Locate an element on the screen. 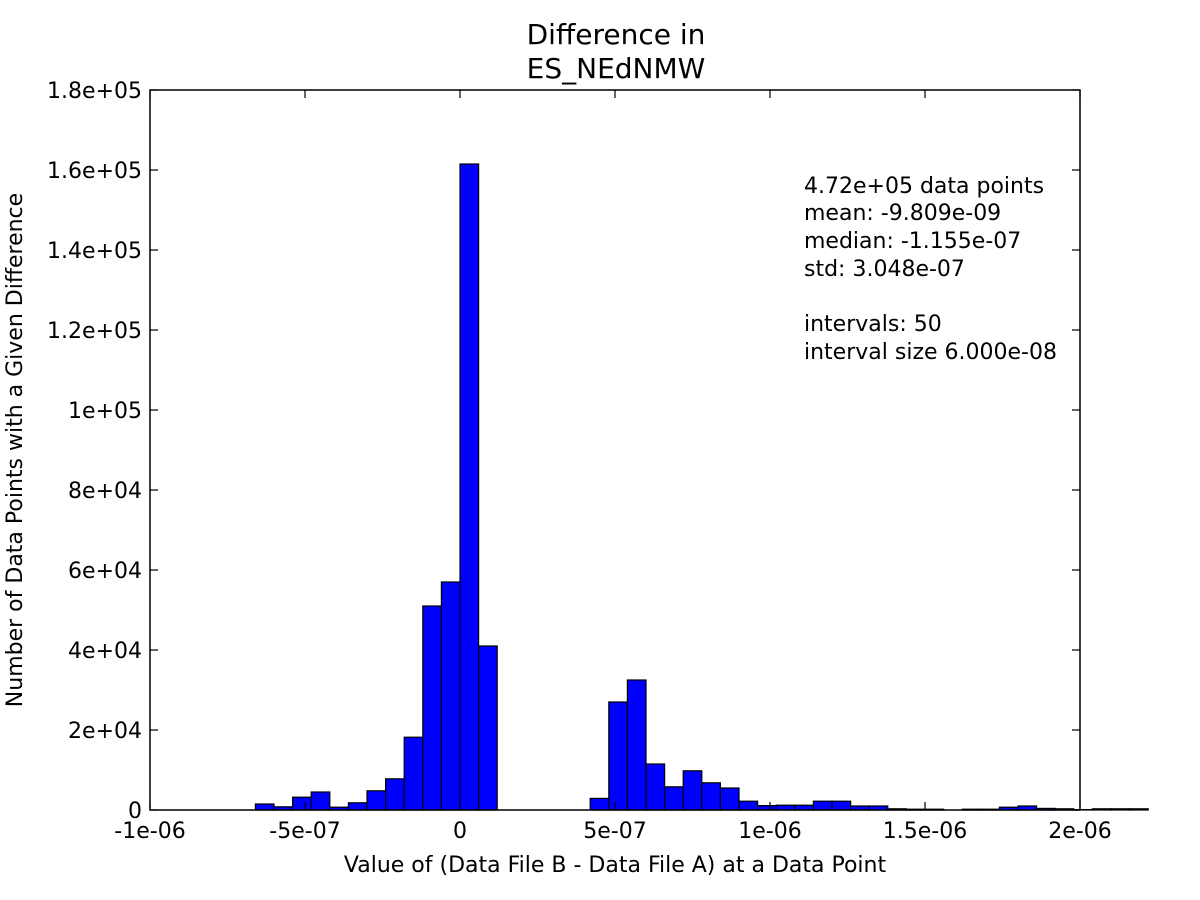  stat-std: std: 3.048e-07 is located at coordinates (884, 269).